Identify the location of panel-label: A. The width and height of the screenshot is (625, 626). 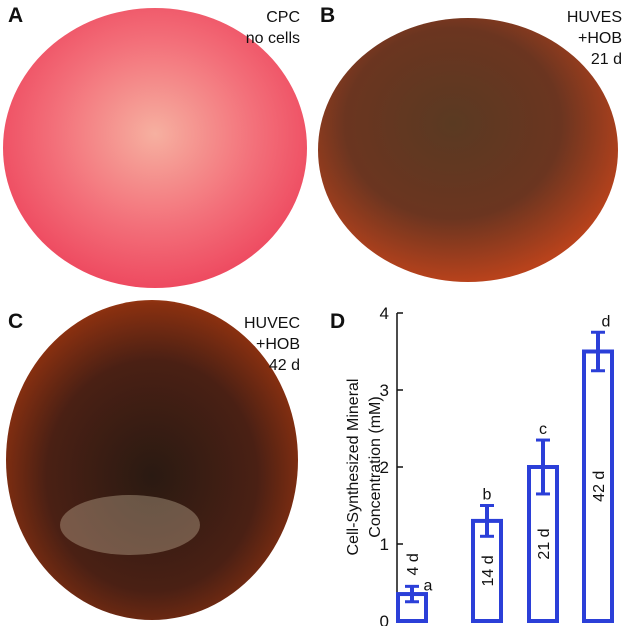
(15, 15).